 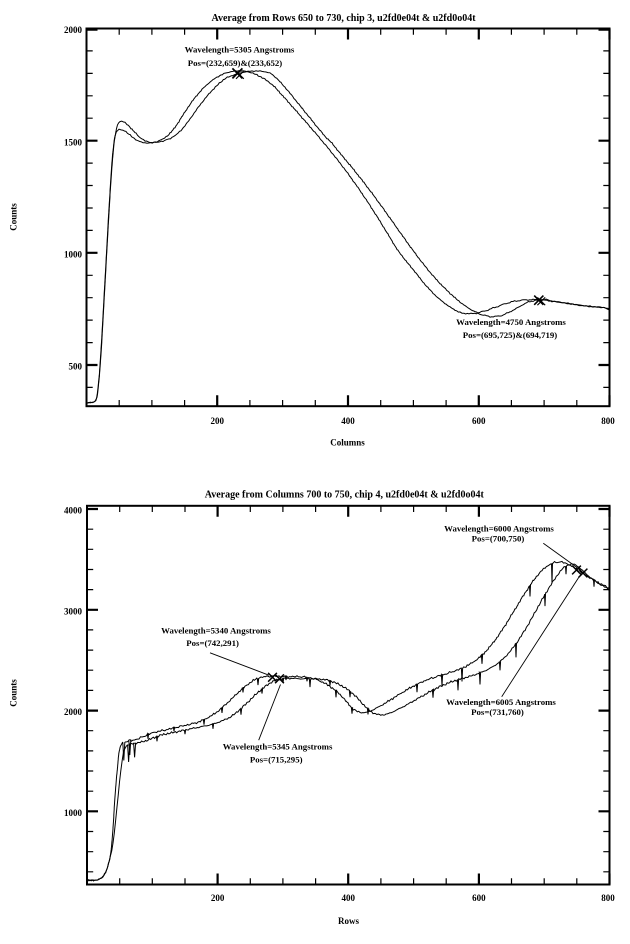 What do you see at coordinates (240, 50) in the screenshot?
I see `svg-text: Wavelength=5305 Angstroms` at bounding box center [240, 50].